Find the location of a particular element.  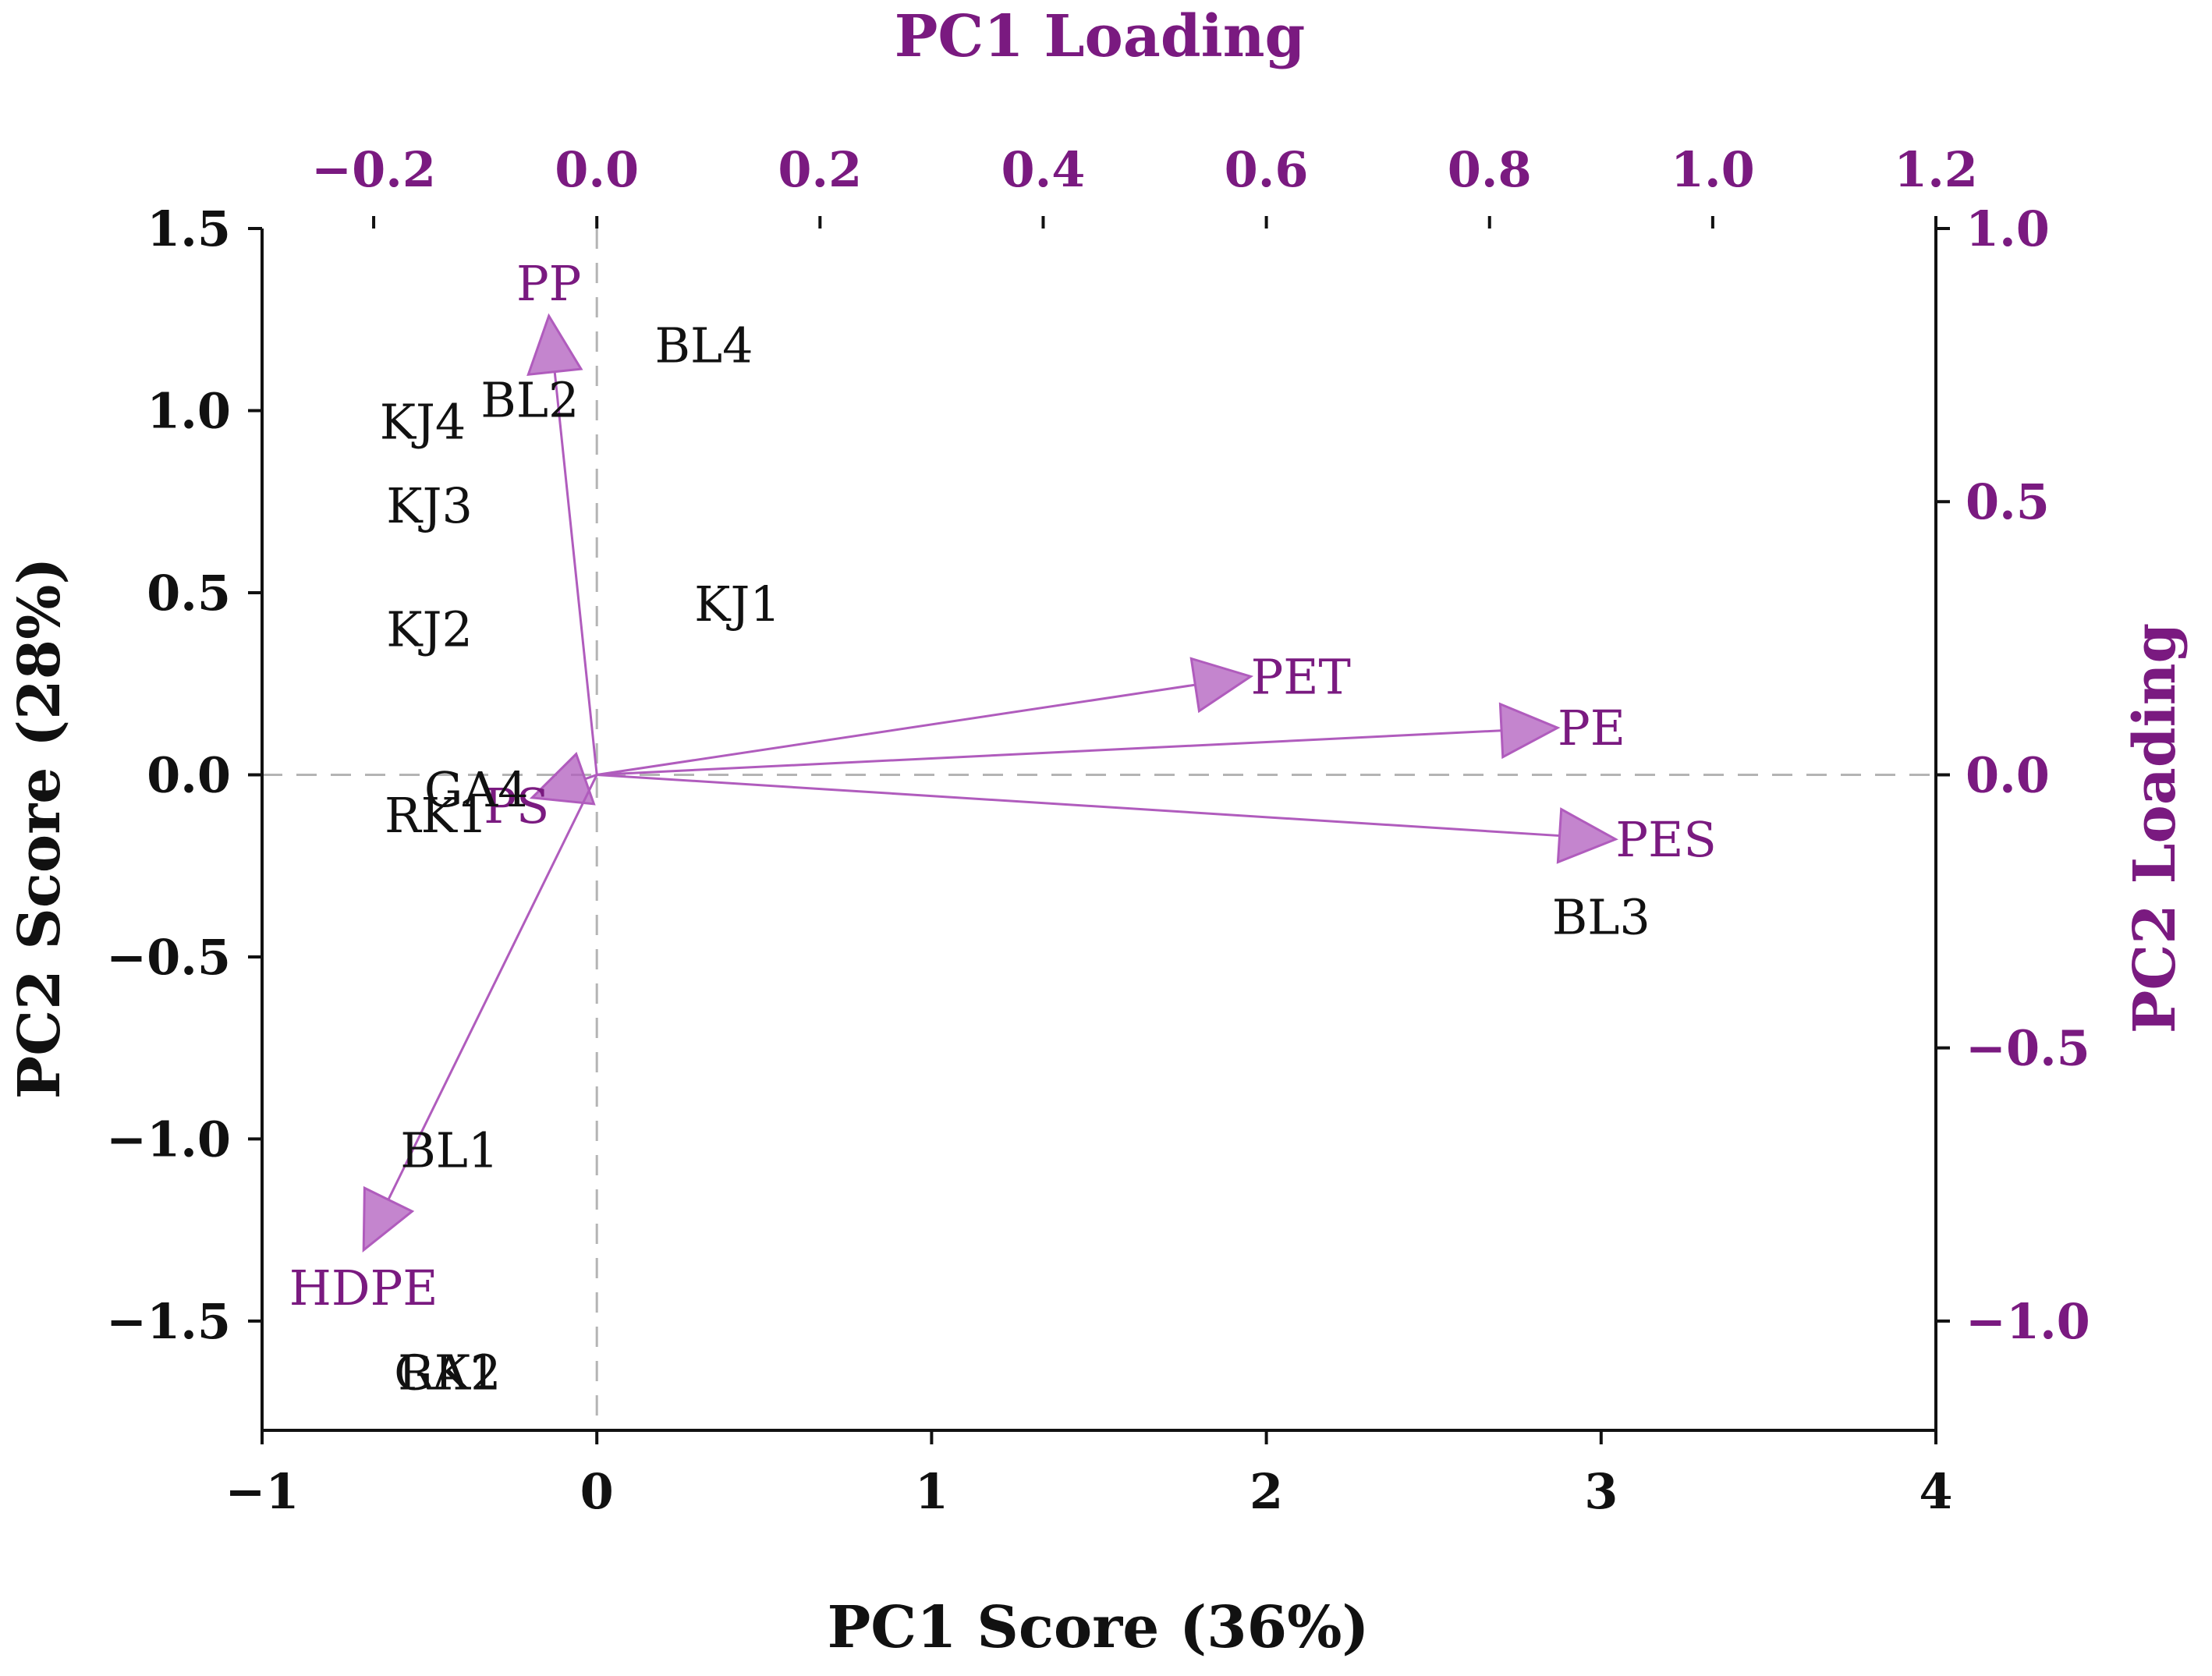

y-tick-label: 0.5 is located at coordinates (189, 593).